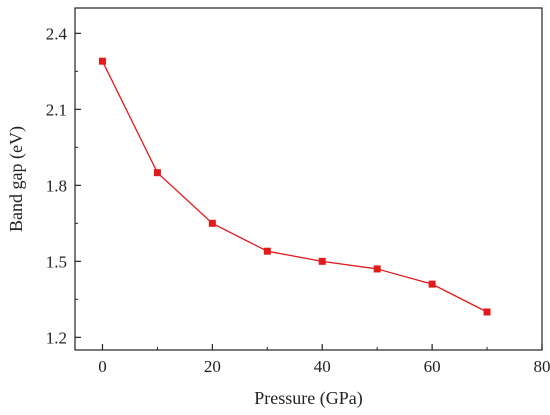  What do you see at coordinates (16, 179) in the screenshot?
I see `y-axis-title: Band gap (eV)` at bounding box center [16, 179].